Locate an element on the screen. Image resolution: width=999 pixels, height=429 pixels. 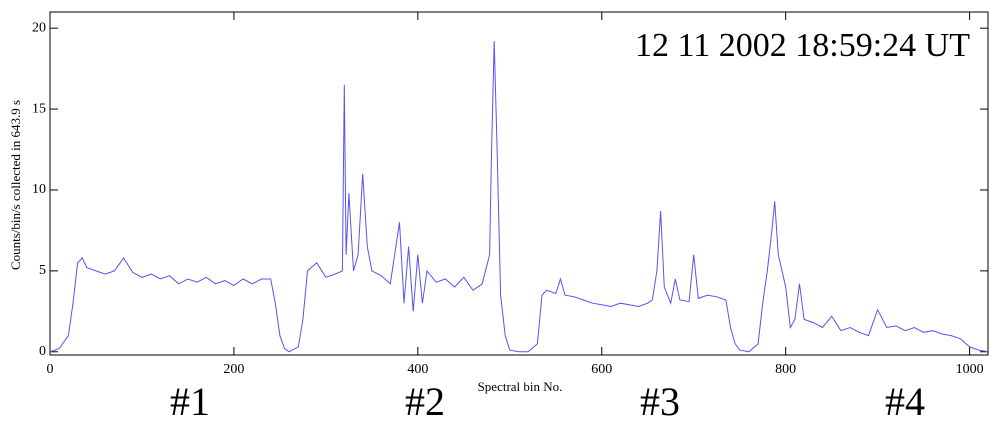
chart-title: 12 11 2002 18:59:24 UT is located at coordinates (802, 45).